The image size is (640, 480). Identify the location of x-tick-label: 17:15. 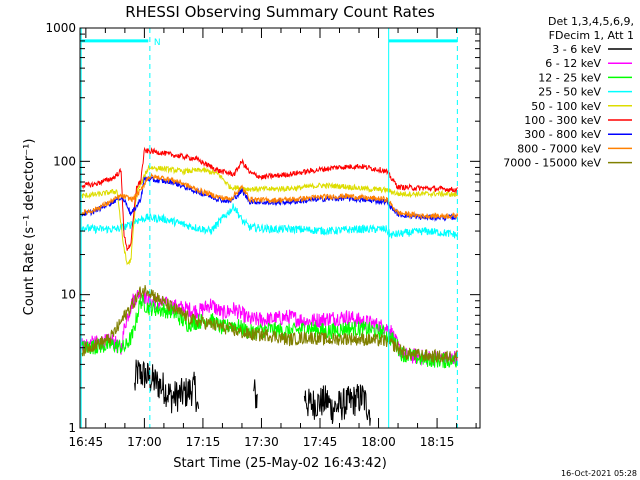
(203, 442).